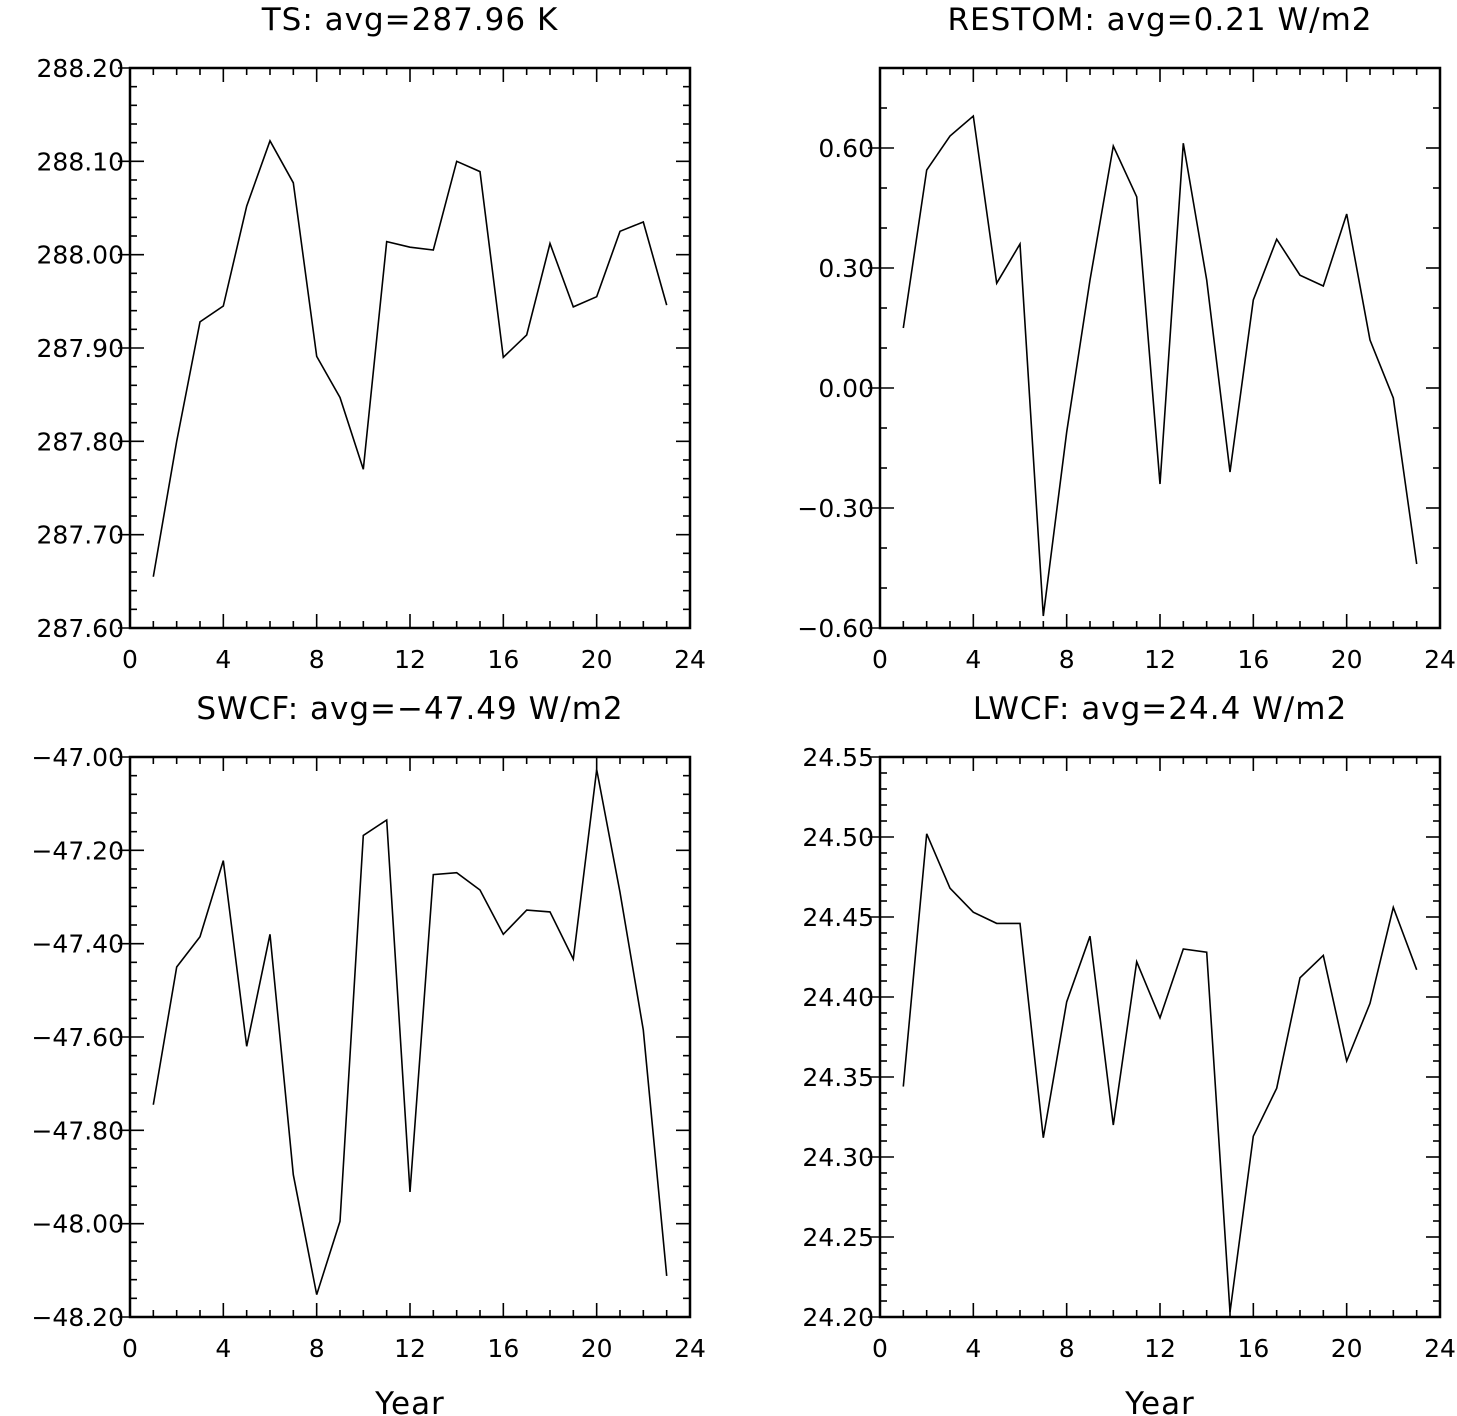 Image resolution: width=1457 pixels, height=1416 pixels. Describe the element at coordinates (130, 659) in the screenshot. I see `panel-1-x-tick-label: 0` at that location.